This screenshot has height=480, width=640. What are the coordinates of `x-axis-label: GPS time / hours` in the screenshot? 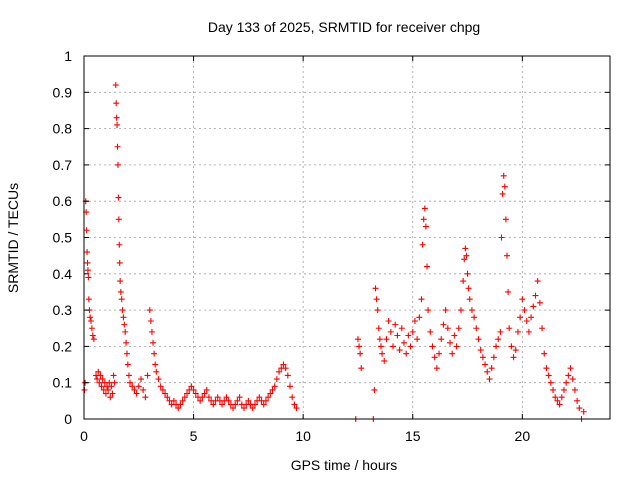 It's located at (344, 465).